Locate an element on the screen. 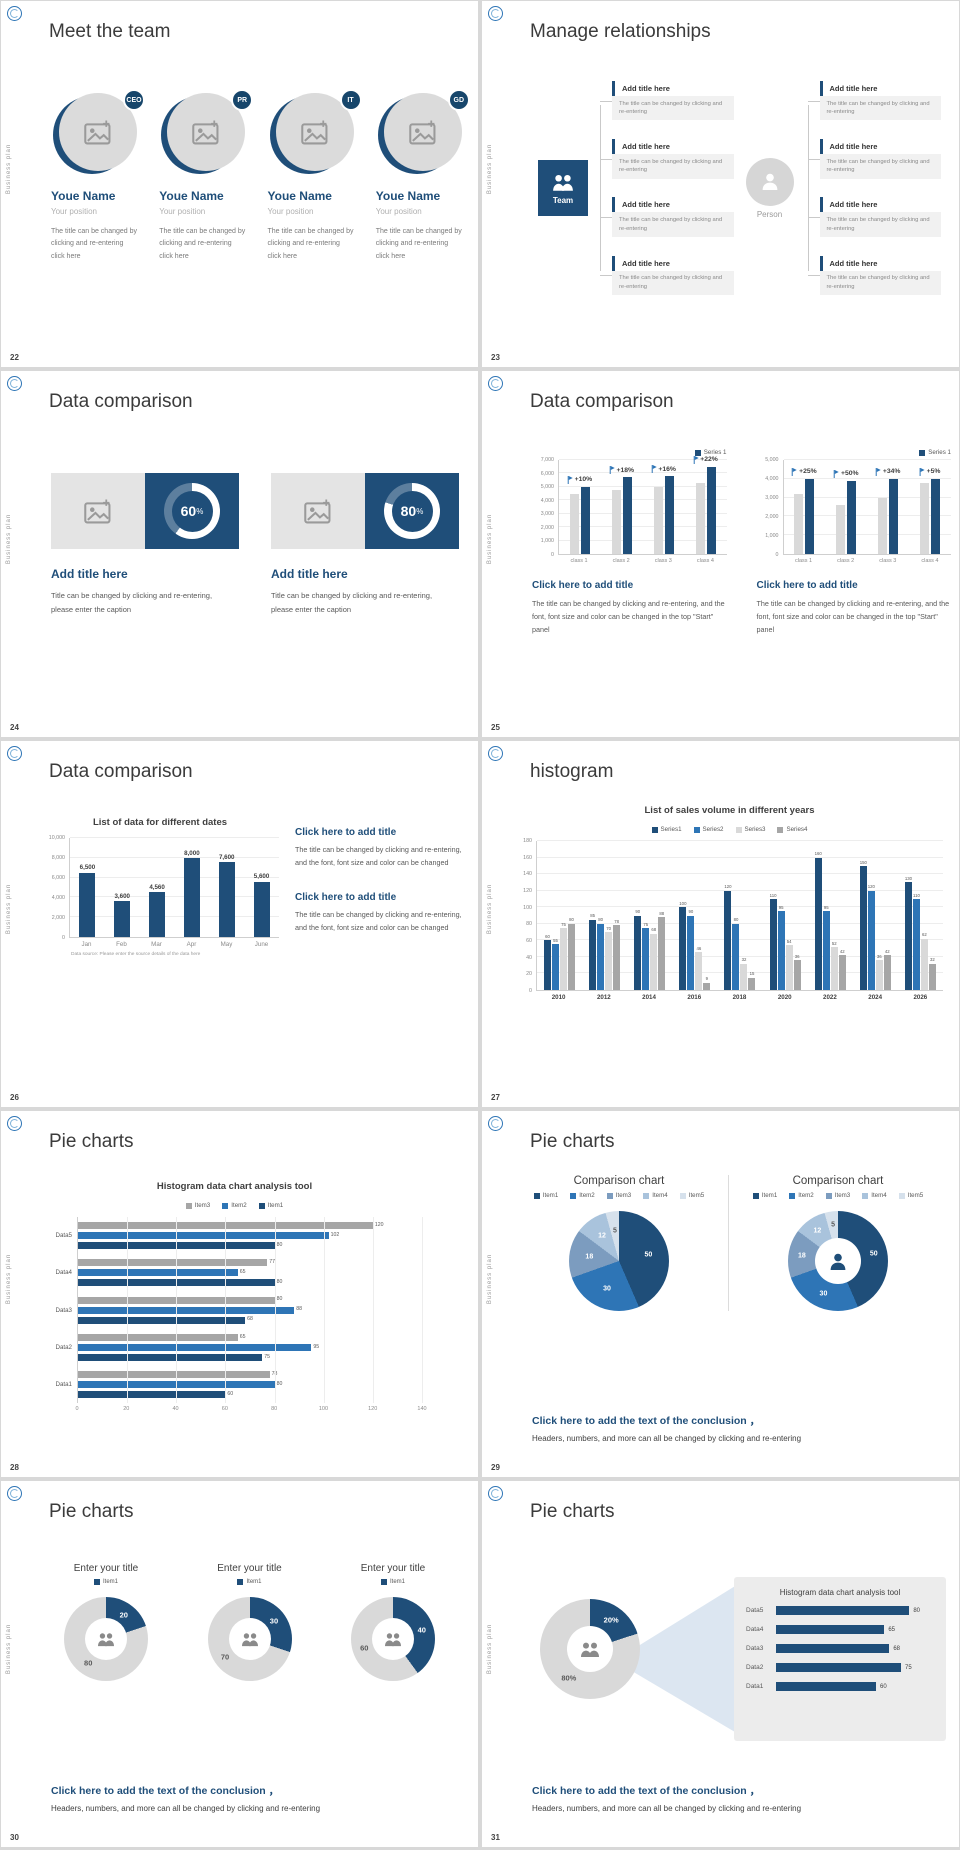 The width and height of the screenshot is (960, 1850). donut-value: 80% is located at coordinates (412, 511).